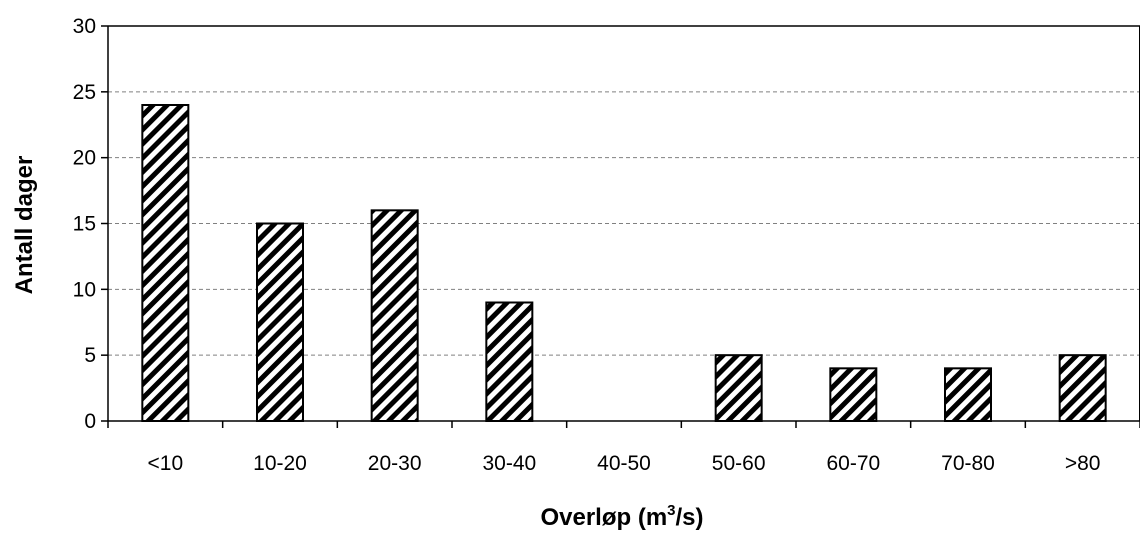 The height and width of the screenshot is (533, 1140). I want to click on x-axis-title: Overløp (m3/s), so click(621, 516).